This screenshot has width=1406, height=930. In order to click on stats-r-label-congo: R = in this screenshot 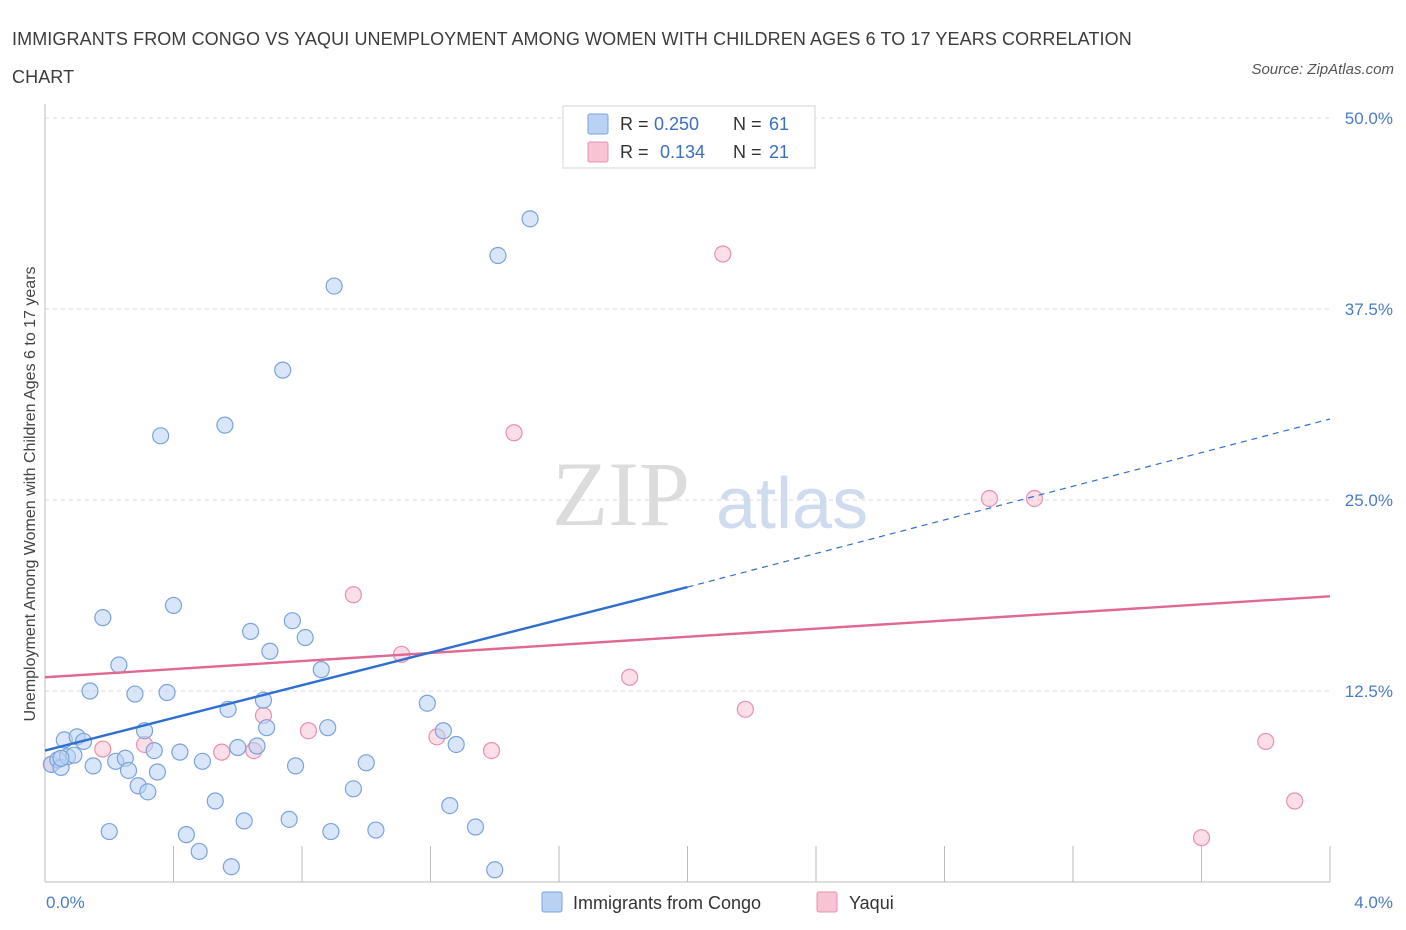, I will do `click(634, 124)`.